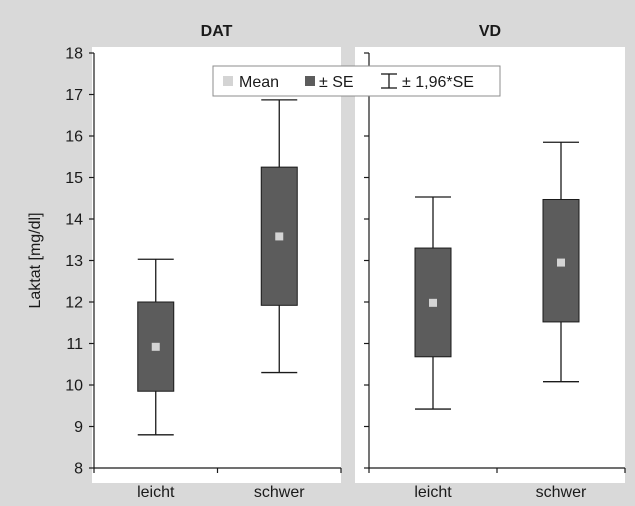 This screenshot has width=635, height=506. Describe the element at coordinates (35, 260) in the screenshot. I see `y-axis-title: Laktat [mg/dl]` at that location.